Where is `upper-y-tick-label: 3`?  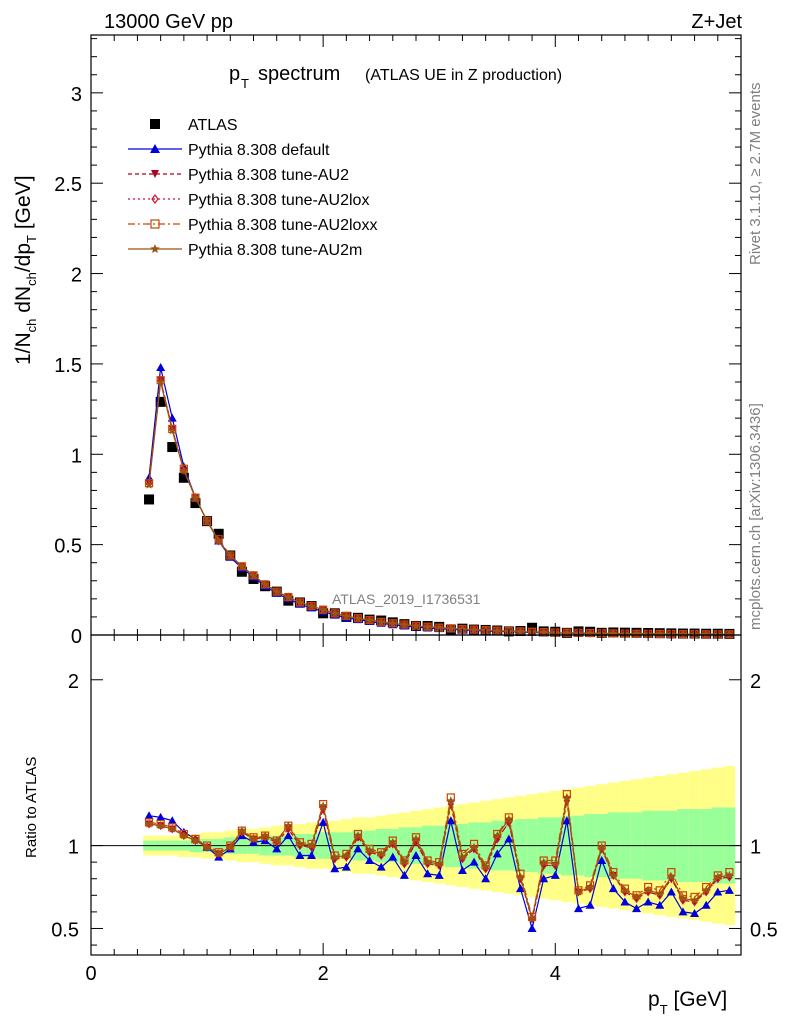
upper-y-tick-label: 3 is located at coordinates (76, 95).